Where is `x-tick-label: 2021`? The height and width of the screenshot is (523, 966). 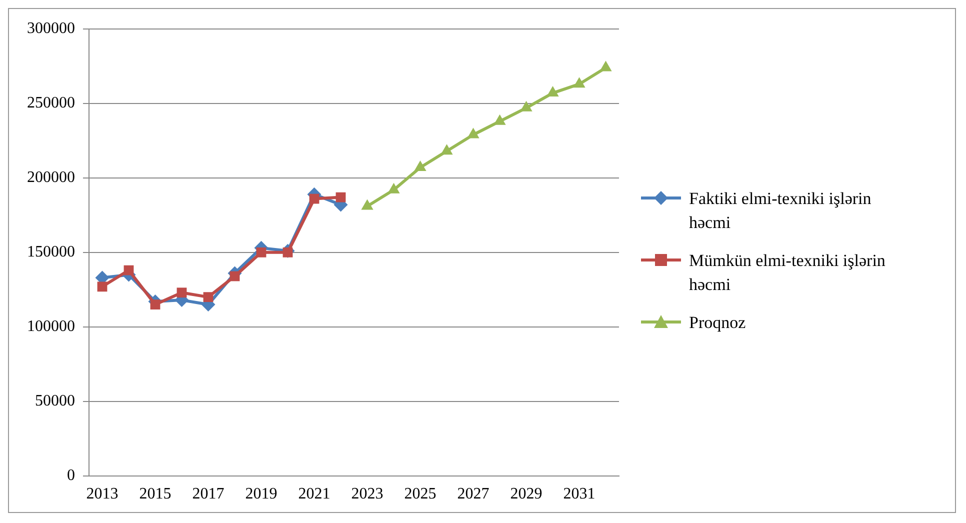
x-tick-label: 2021 is located at coordinates (314, 494).